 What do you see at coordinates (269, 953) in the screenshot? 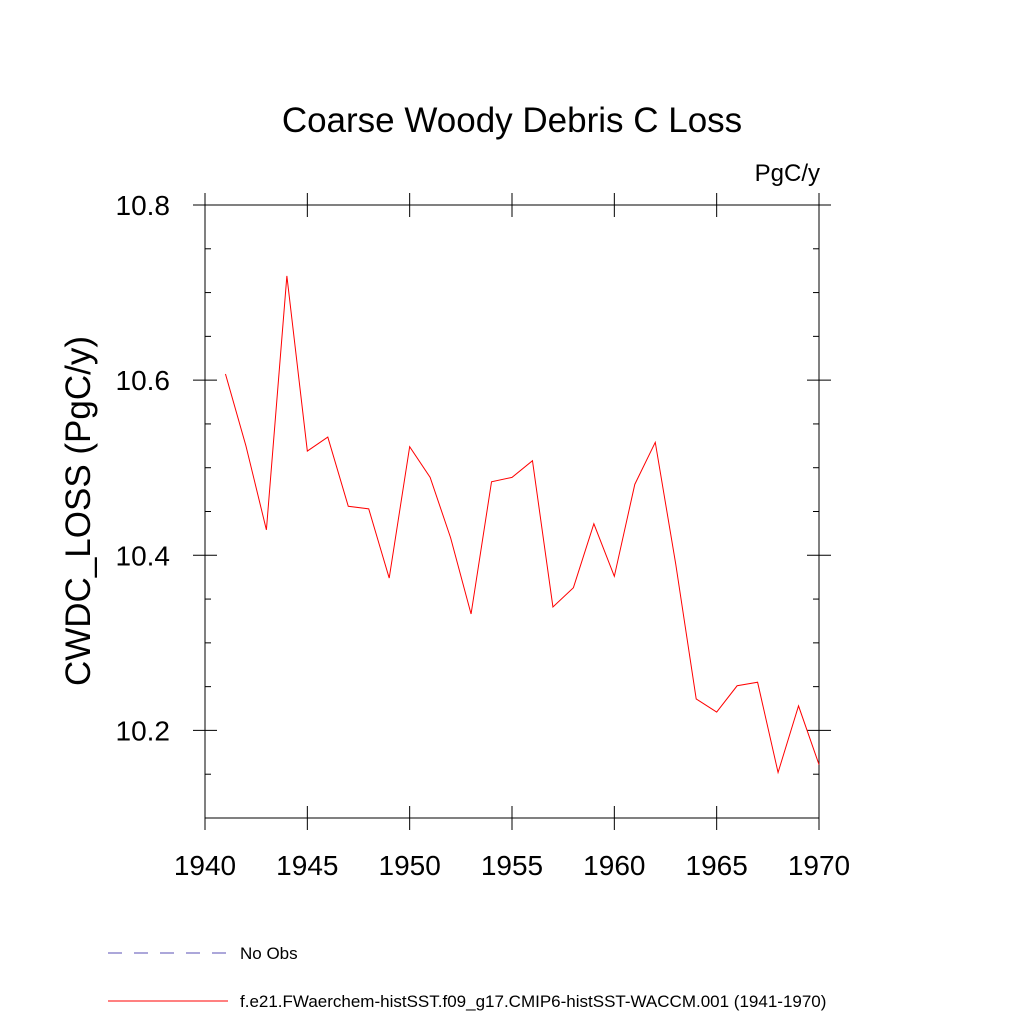
I see `legend-label: No Obs` at bounding box center [269, 953].